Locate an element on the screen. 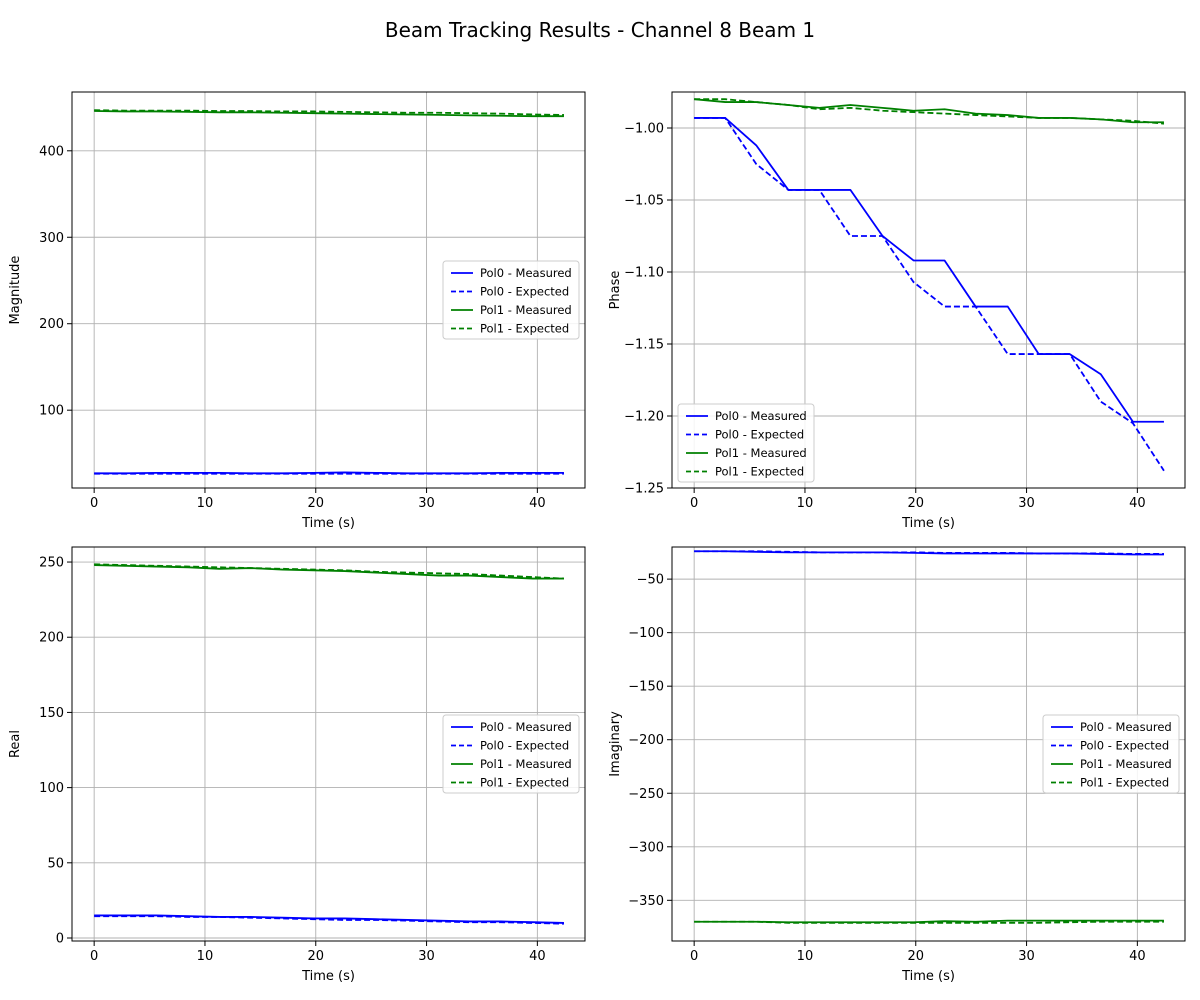 The width and height of the screenshot is (1200, 1000). y-tick-label: −300 is located at coordinates (646, 847).